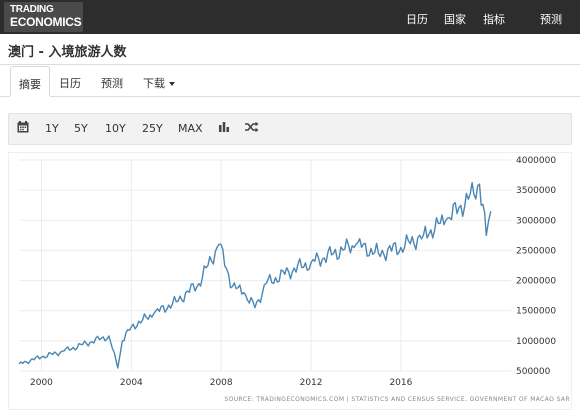 The image size is (580, 418). I want to click on tab-summary: 摘要, so click(30, 81).